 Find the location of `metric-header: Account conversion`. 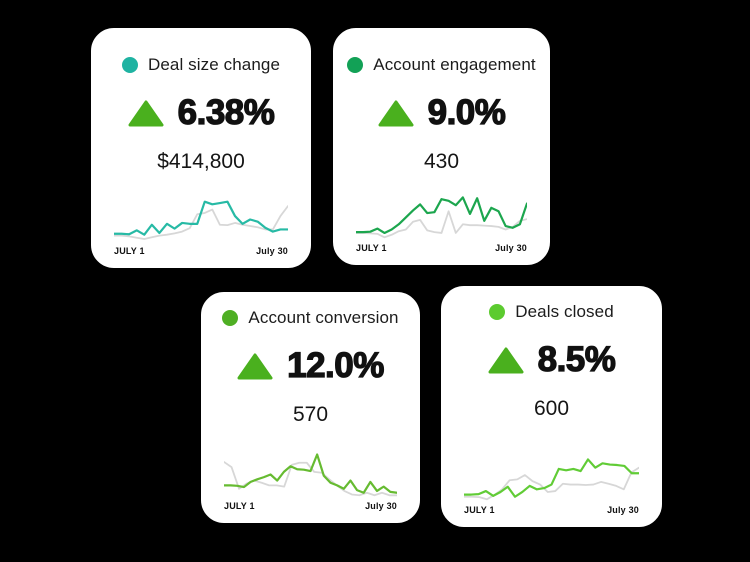

metric-header: Account conversion is located at coordinates (310, 318).